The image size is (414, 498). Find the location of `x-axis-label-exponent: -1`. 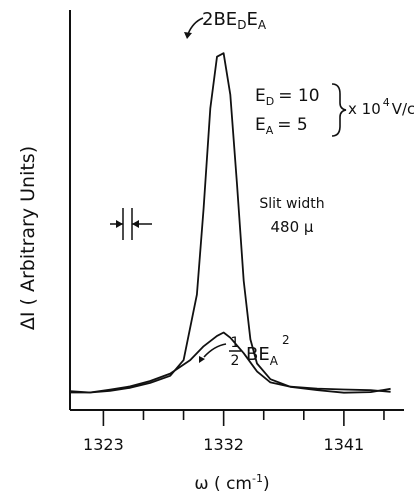

x-axis-label-exponent: -1 is located at coordinates (257, 478).